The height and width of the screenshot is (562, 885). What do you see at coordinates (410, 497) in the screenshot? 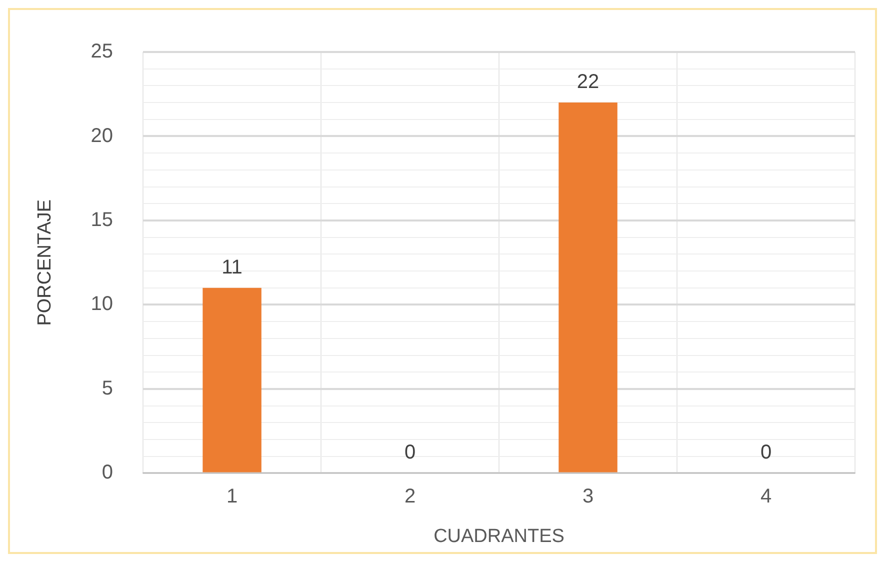
I see `x-tick-label: 2` at bounding box center [410, 497].